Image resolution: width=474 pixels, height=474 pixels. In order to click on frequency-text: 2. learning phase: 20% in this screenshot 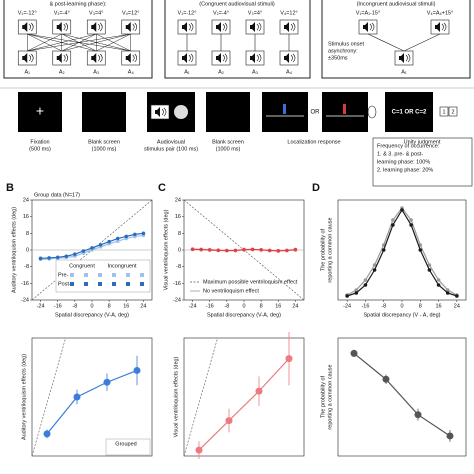, I will do `click(405, 170)`.